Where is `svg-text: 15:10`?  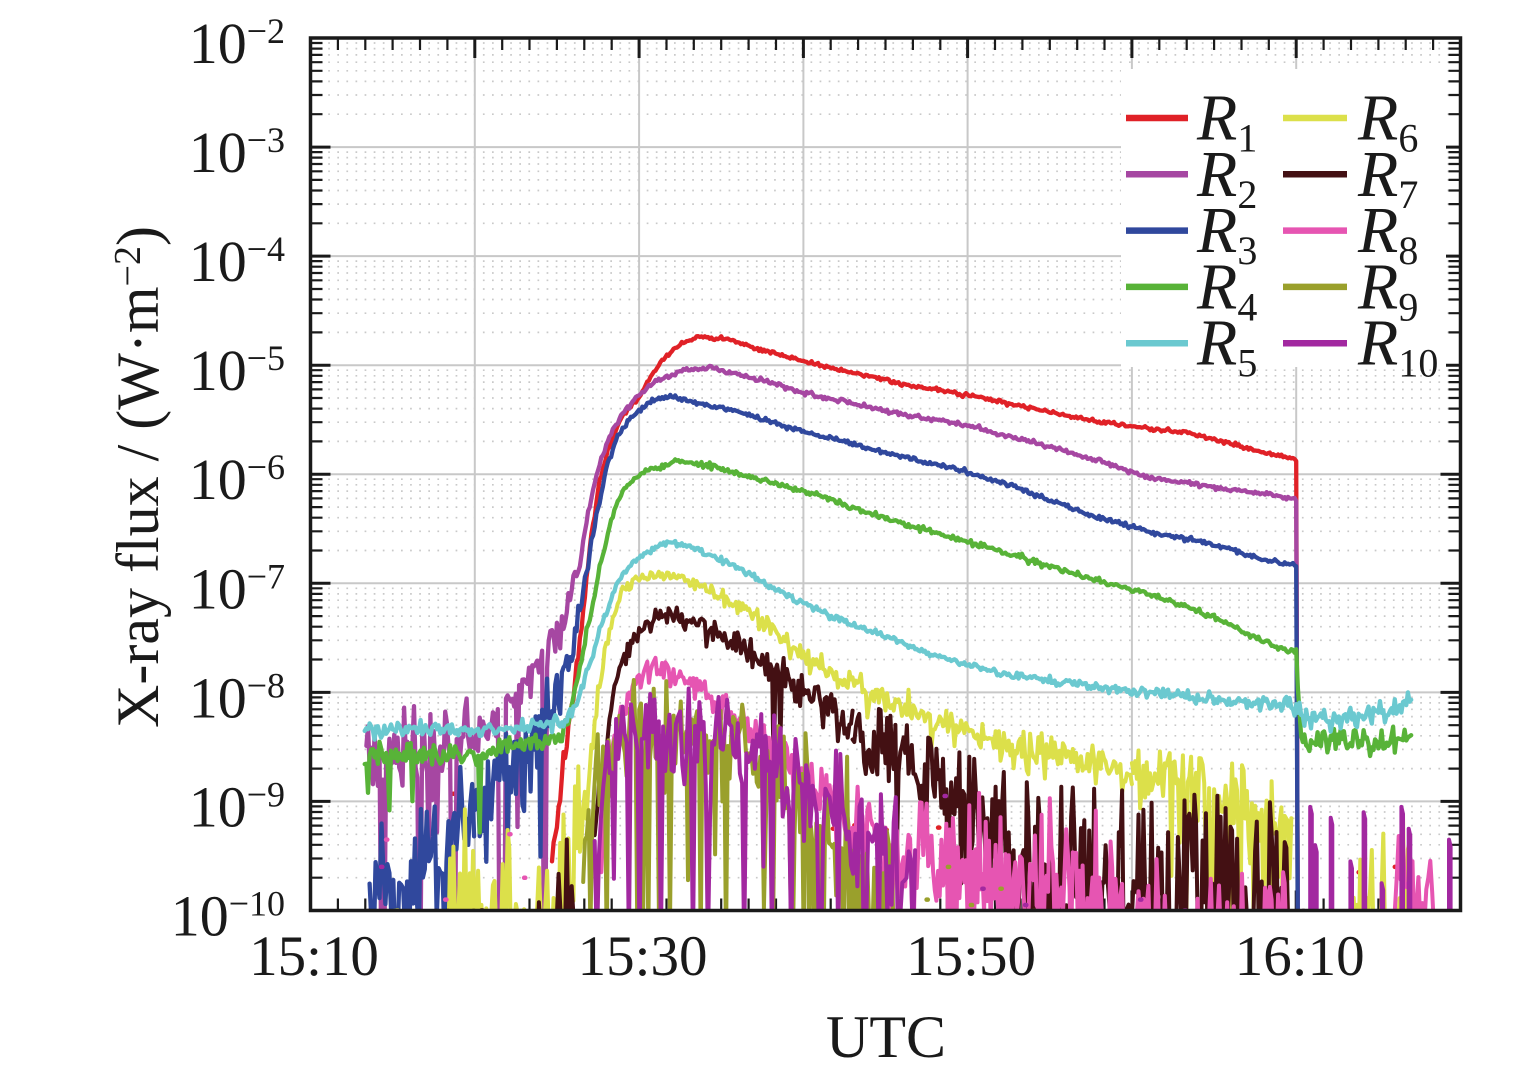
svg-text: 15:10 is located at coordinates (314, 956).